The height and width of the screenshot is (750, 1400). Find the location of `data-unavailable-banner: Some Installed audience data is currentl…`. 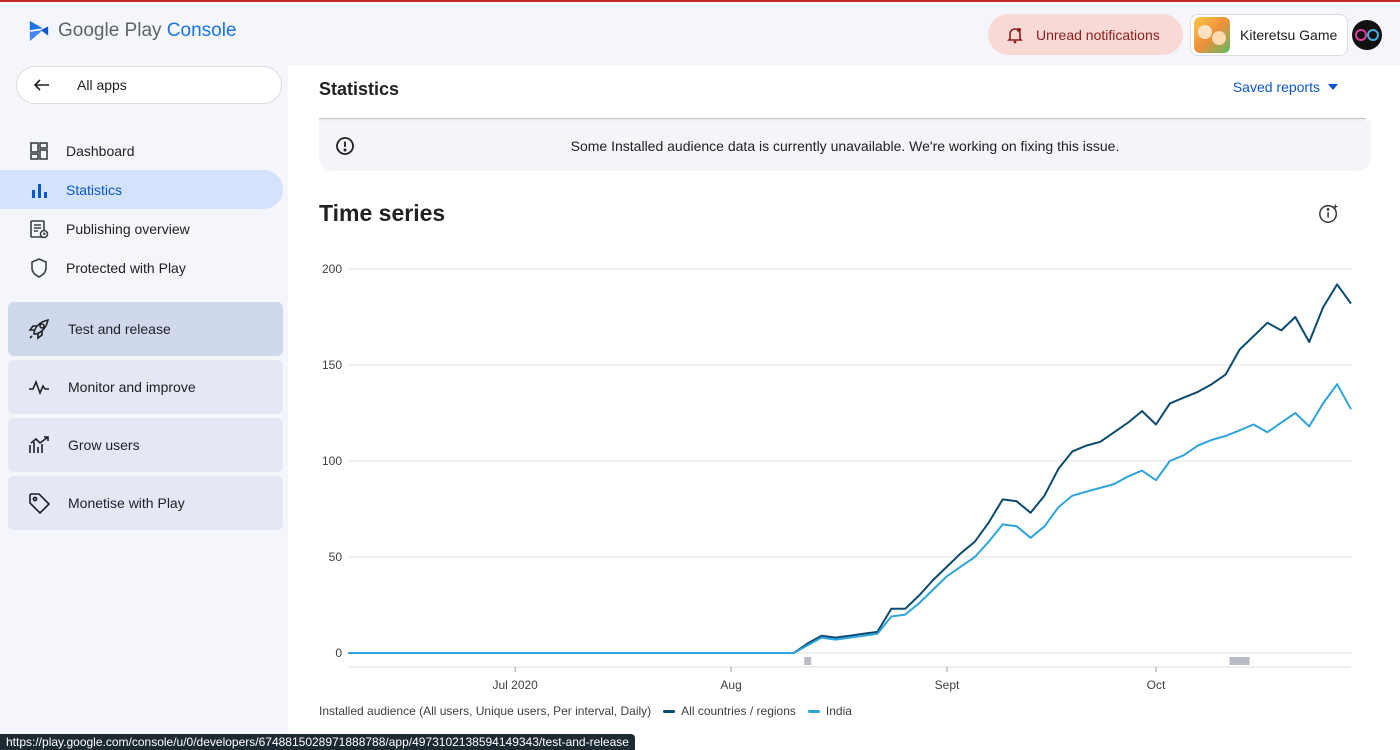

data-unavailable-banner: Some Installed audience data is currentl… is located at coordinates (845, 146).